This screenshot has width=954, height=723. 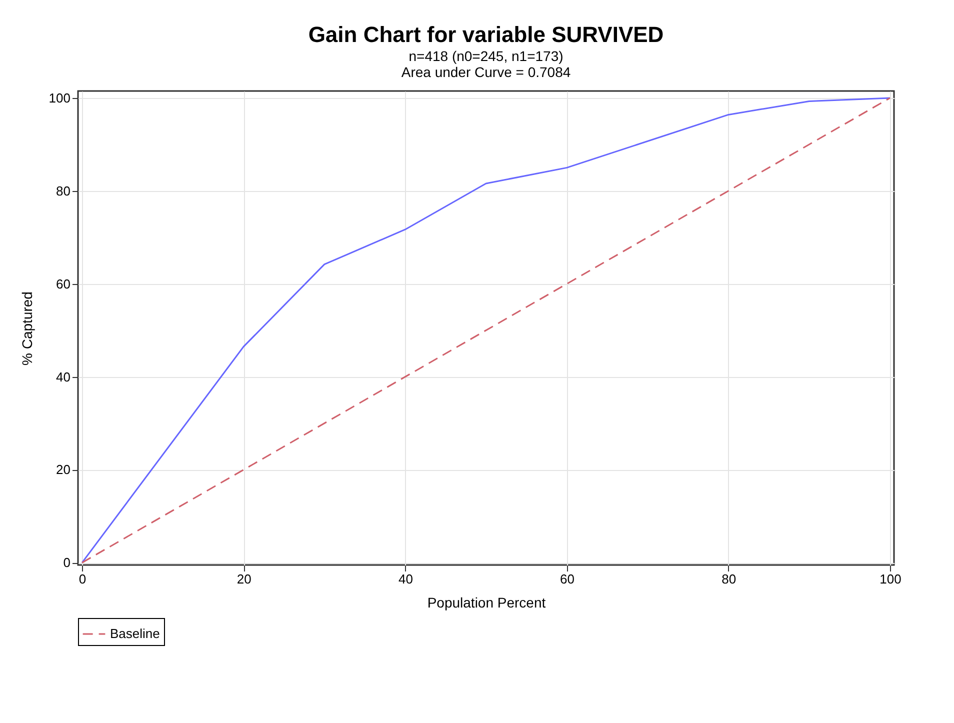 I want to click on y-tick-label: 80, so click(x=63, y=190).